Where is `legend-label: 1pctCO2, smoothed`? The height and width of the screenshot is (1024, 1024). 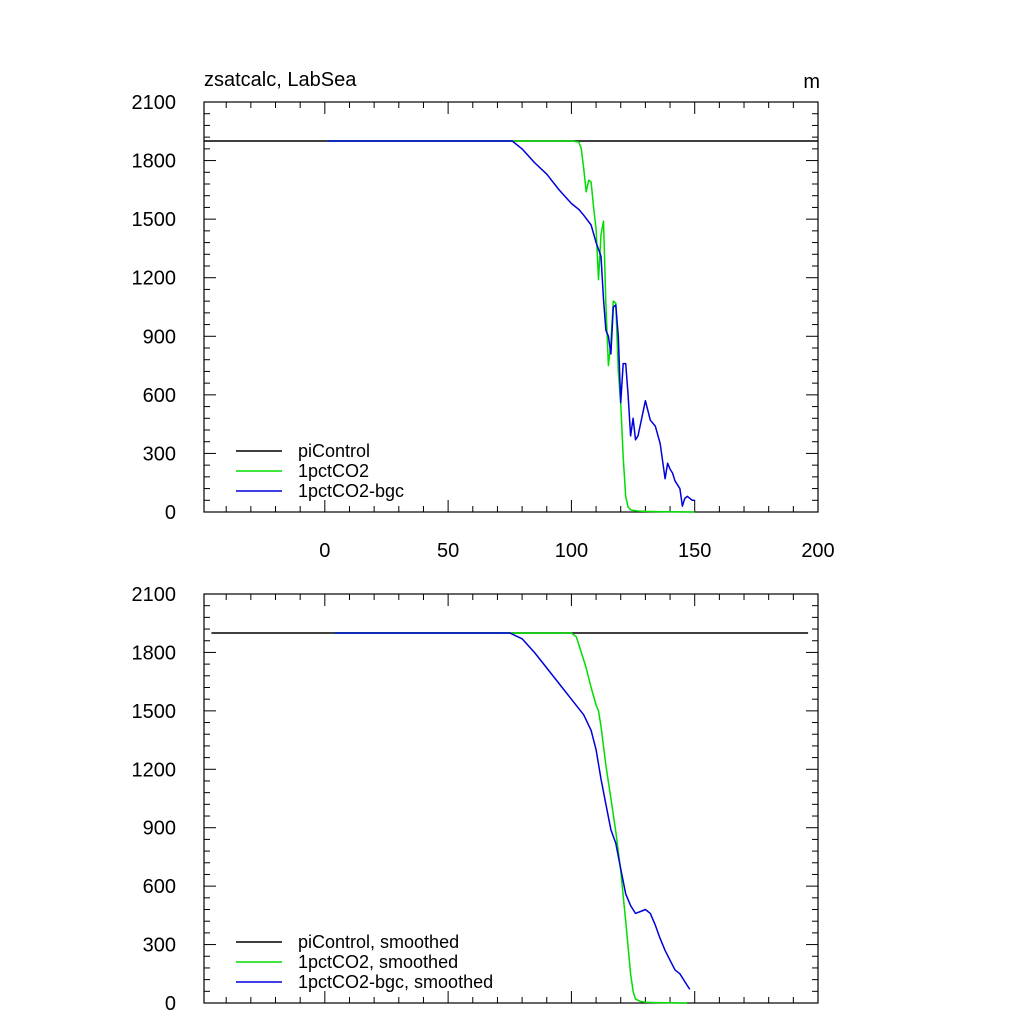 legend-label: 1pctCO2, smoothed is located at coordinates (378, 962).